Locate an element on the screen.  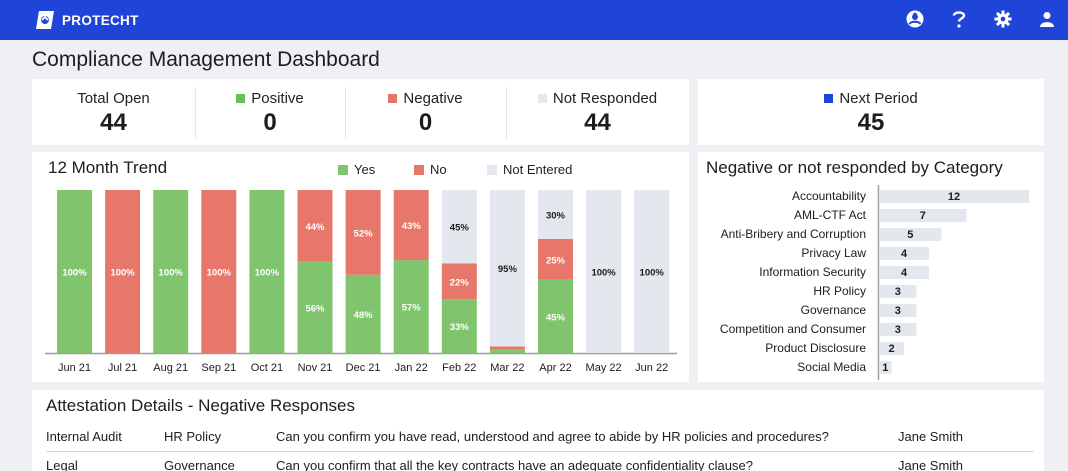
legend-not-entered: Not Entered is located at coordinates (529, 169).